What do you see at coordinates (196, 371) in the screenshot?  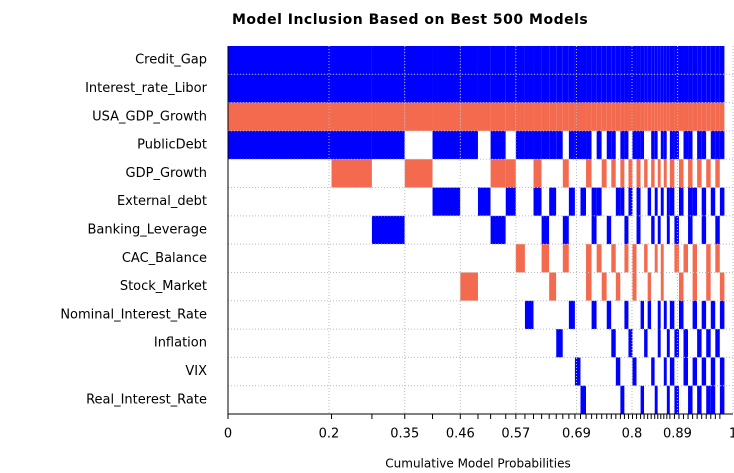 I see `y-tick-label: VIX` at bounding box center [196, 371].